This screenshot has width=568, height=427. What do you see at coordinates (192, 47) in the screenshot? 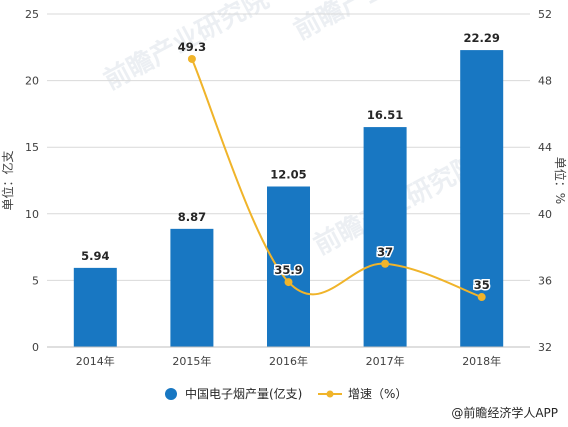
I see `growth-value-label: 49.3` at bounding box center [192, 47].